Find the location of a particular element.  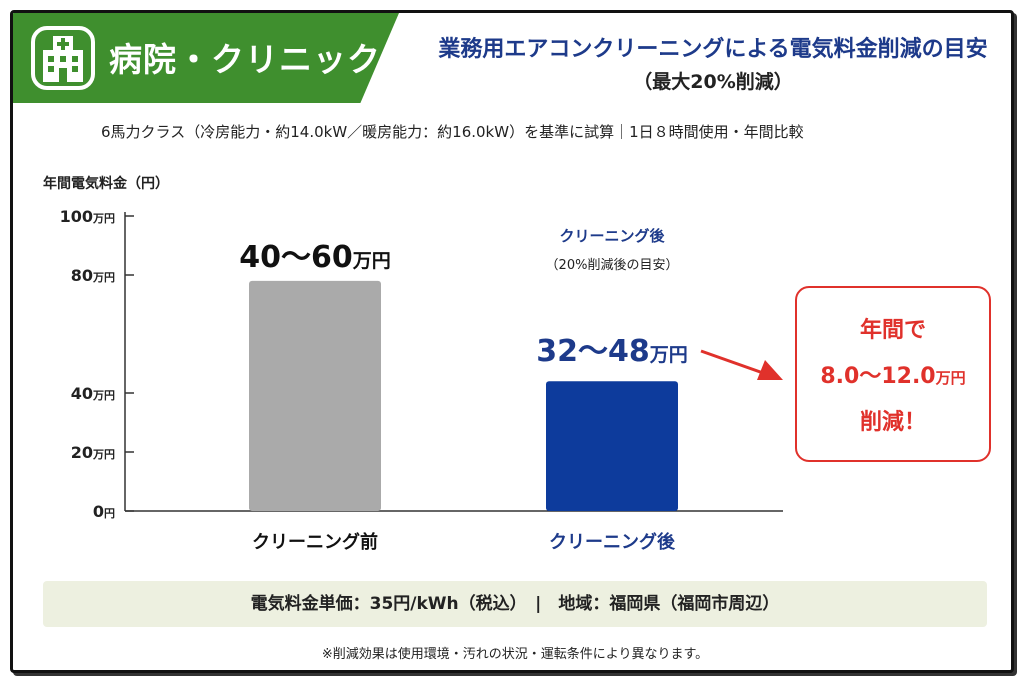

bar-after is located at coordinates (612, 446).